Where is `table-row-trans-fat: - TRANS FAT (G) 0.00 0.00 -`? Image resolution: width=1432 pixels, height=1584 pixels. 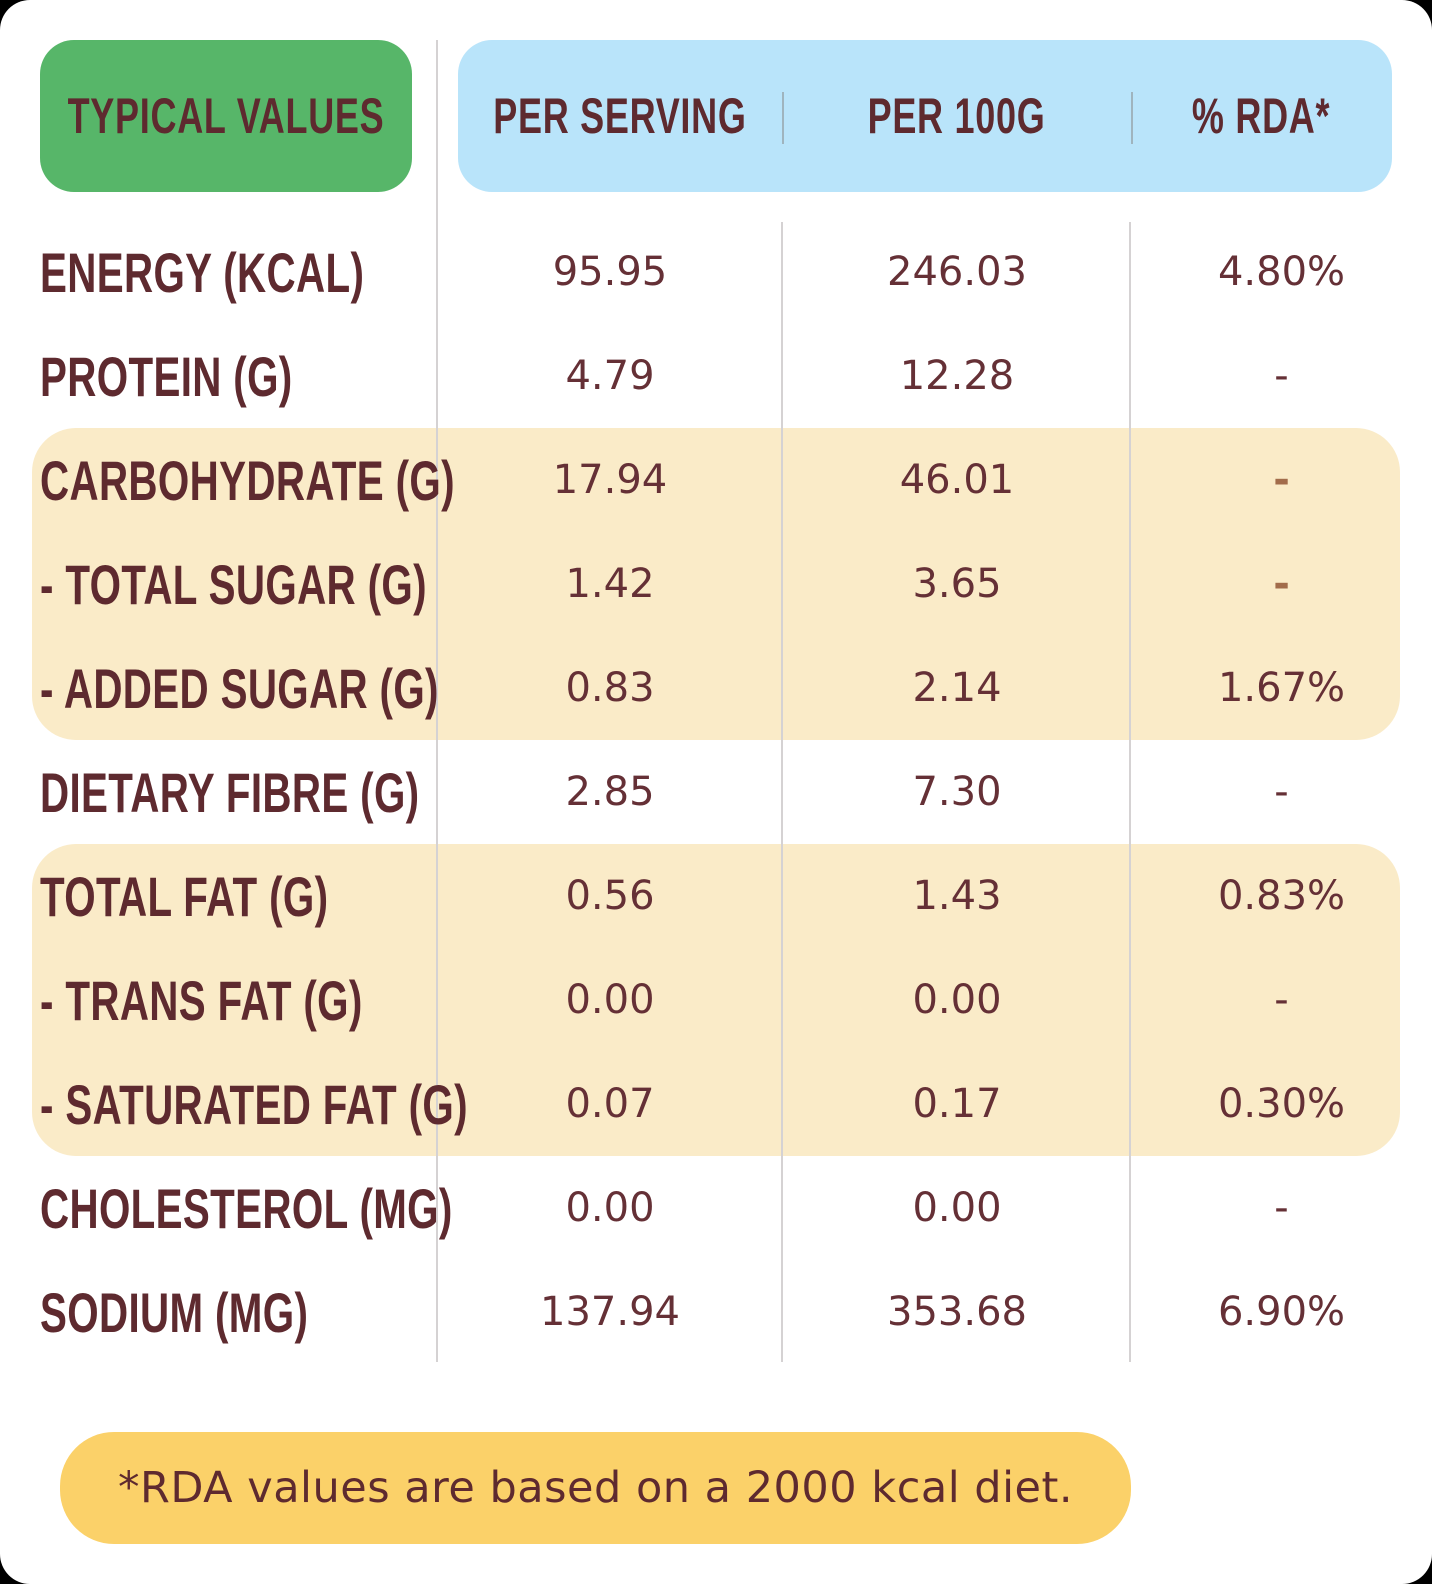
table-row-trans-fat: - TRANS FAT (G) 0.00 0.00 - is located at coordinates (716, 1000).